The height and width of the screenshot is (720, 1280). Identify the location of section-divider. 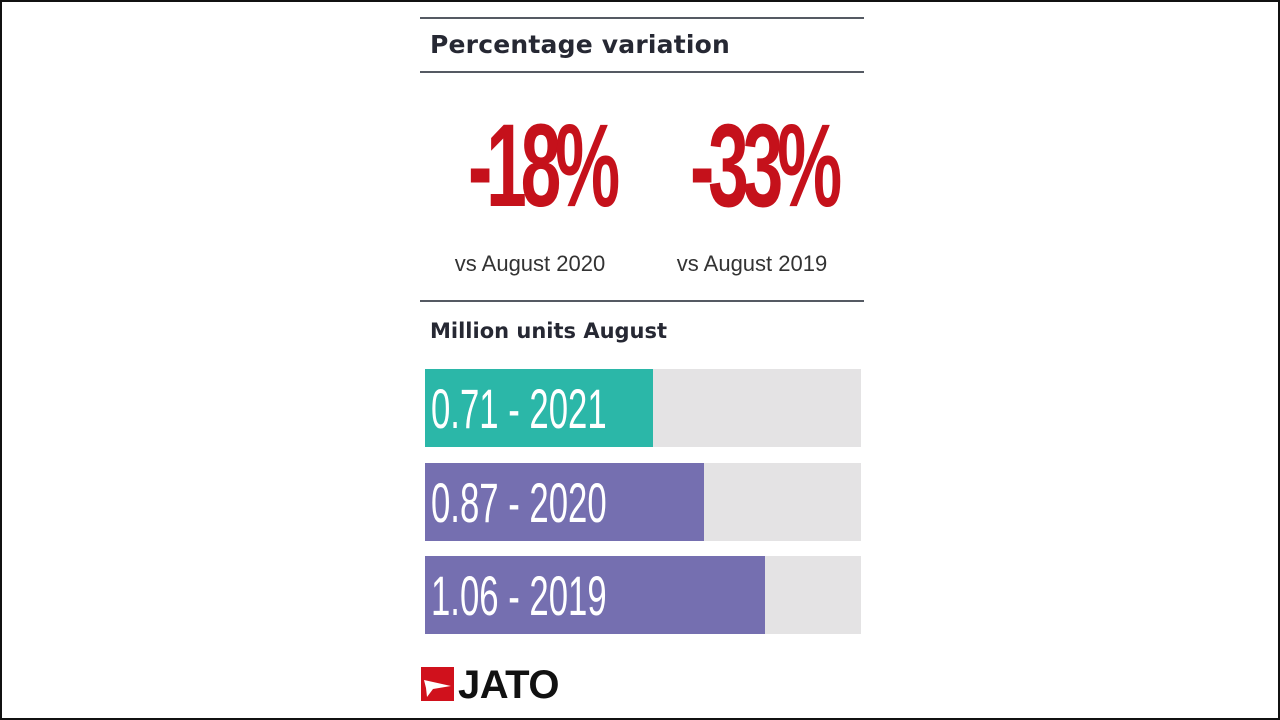
(642, 301).